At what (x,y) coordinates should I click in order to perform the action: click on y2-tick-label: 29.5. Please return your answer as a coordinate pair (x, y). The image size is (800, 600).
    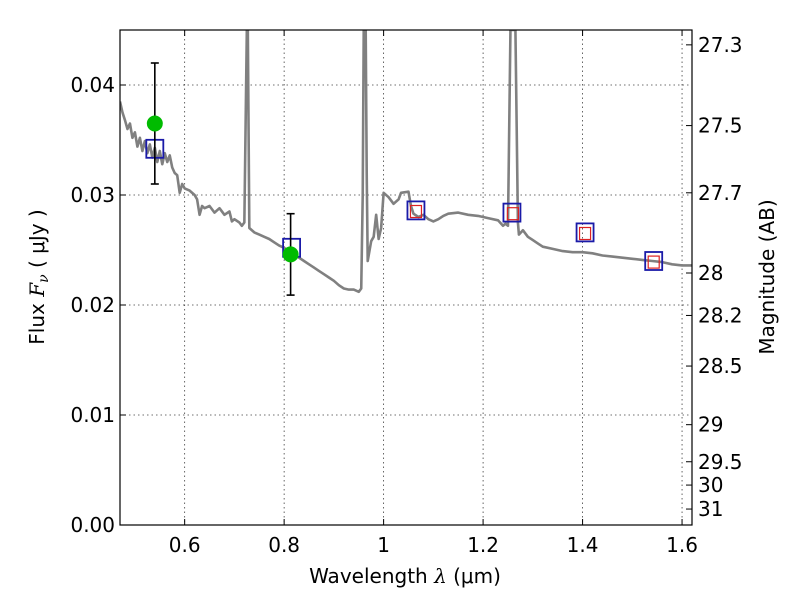
    Looking at the image, I should click on (720, 462).